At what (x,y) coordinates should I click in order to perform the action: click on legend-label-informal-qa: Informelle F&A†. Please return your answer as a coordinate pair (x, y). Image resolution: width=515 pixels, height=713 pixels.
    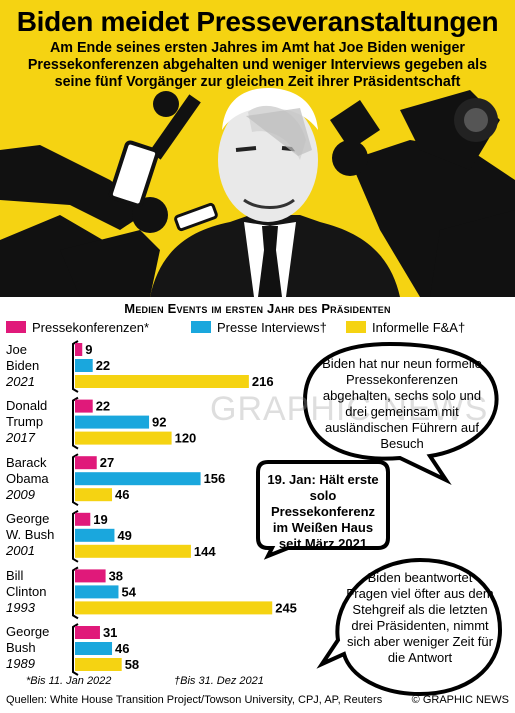
    Looking at the image, I should click on (419, 327).